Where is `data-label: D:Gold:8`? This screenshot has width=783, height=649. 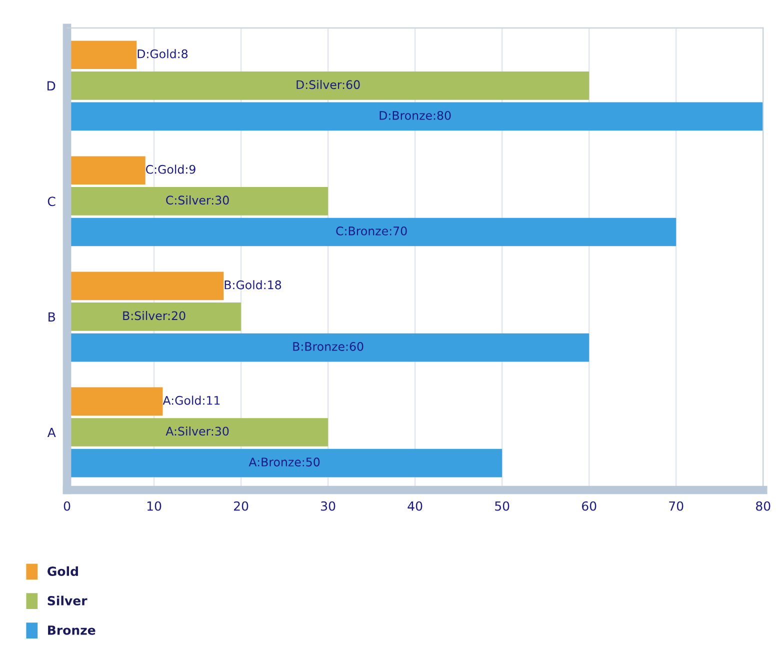 data-label: D:Gold:8 is located at coordinates (163, 53).